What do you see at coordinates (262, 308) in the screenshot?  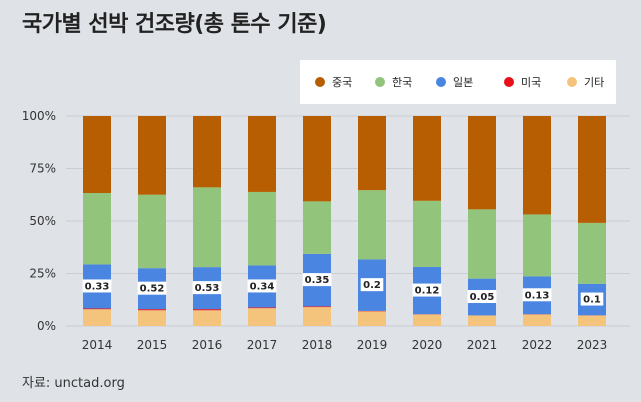 I see `bar-usa-2017` at bounding box center [262, 308].